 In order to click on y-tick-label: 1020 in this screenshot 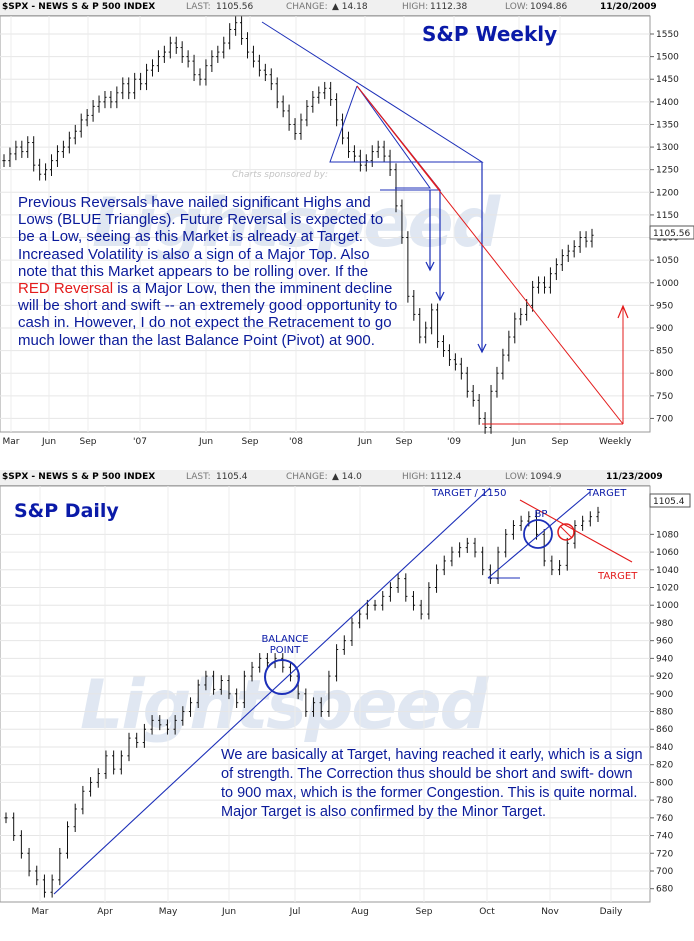, I will do `click(667, 589)`.